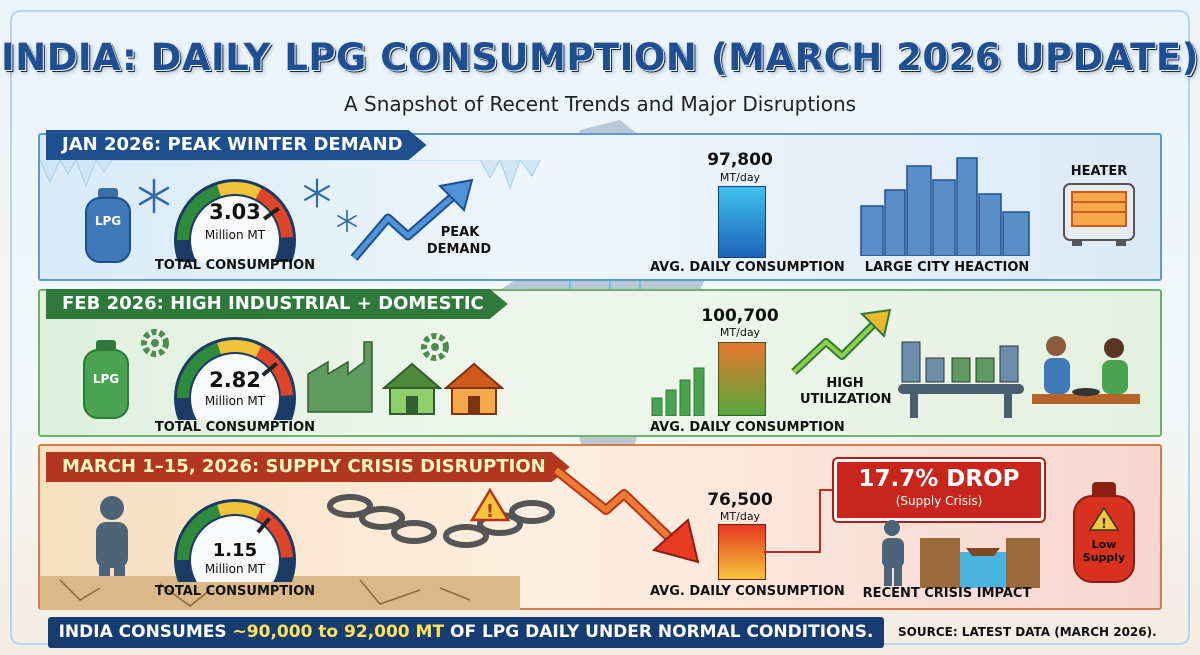  Describe the element at coordinates (742, 552) in the screenshot. I see `march-daily-bar` at that location.